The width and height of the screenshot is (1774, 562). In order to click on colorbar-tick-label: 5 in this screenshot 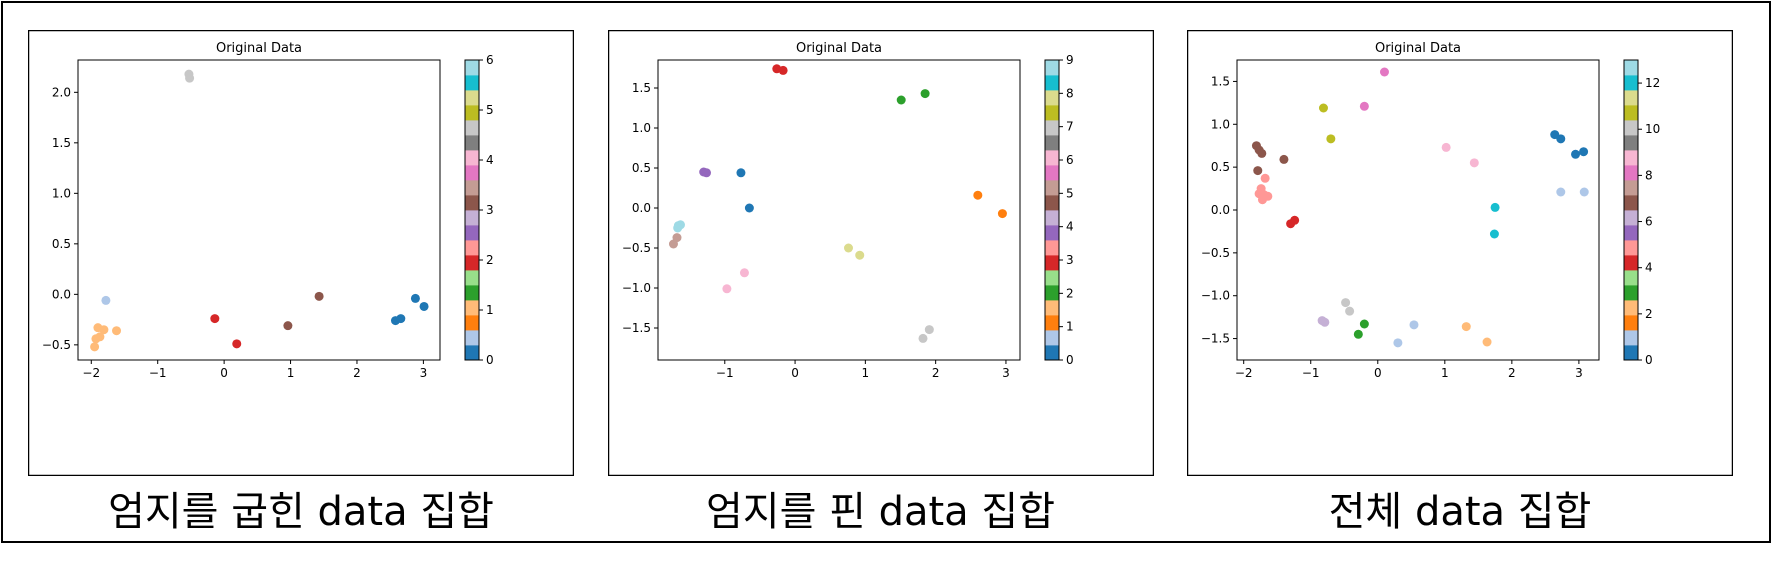, I will do `click(490, 110)`.